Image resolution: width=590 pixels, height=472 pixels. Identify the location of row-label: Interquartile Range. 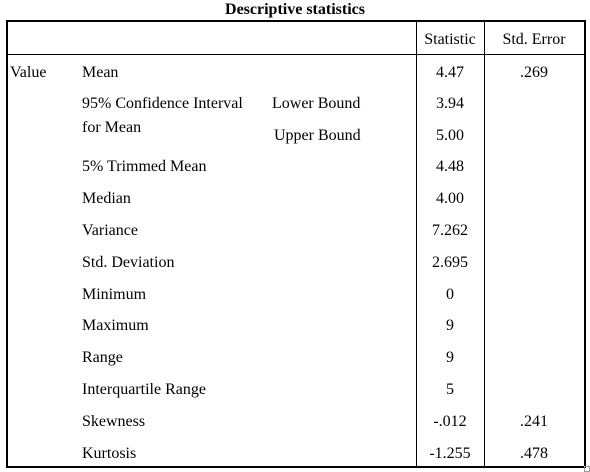
(144, 389).